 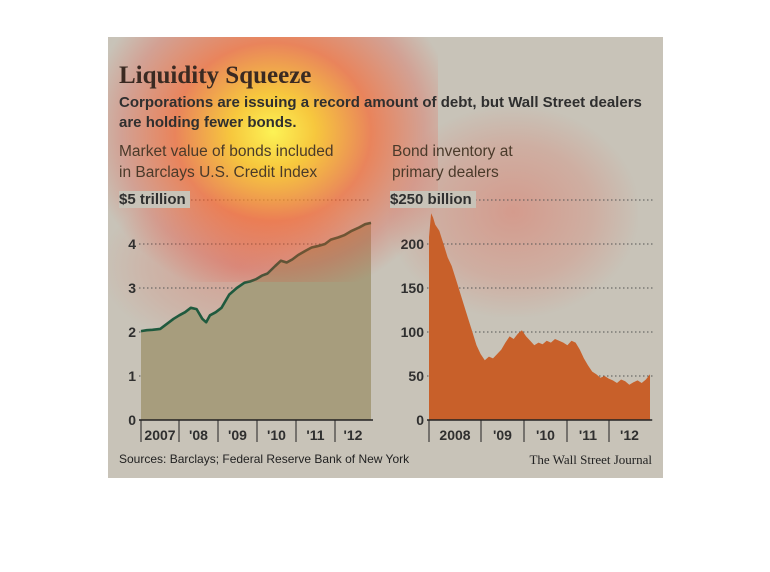 I want to click on left-xtick-label-3: '10, so click(x=276, y=435).